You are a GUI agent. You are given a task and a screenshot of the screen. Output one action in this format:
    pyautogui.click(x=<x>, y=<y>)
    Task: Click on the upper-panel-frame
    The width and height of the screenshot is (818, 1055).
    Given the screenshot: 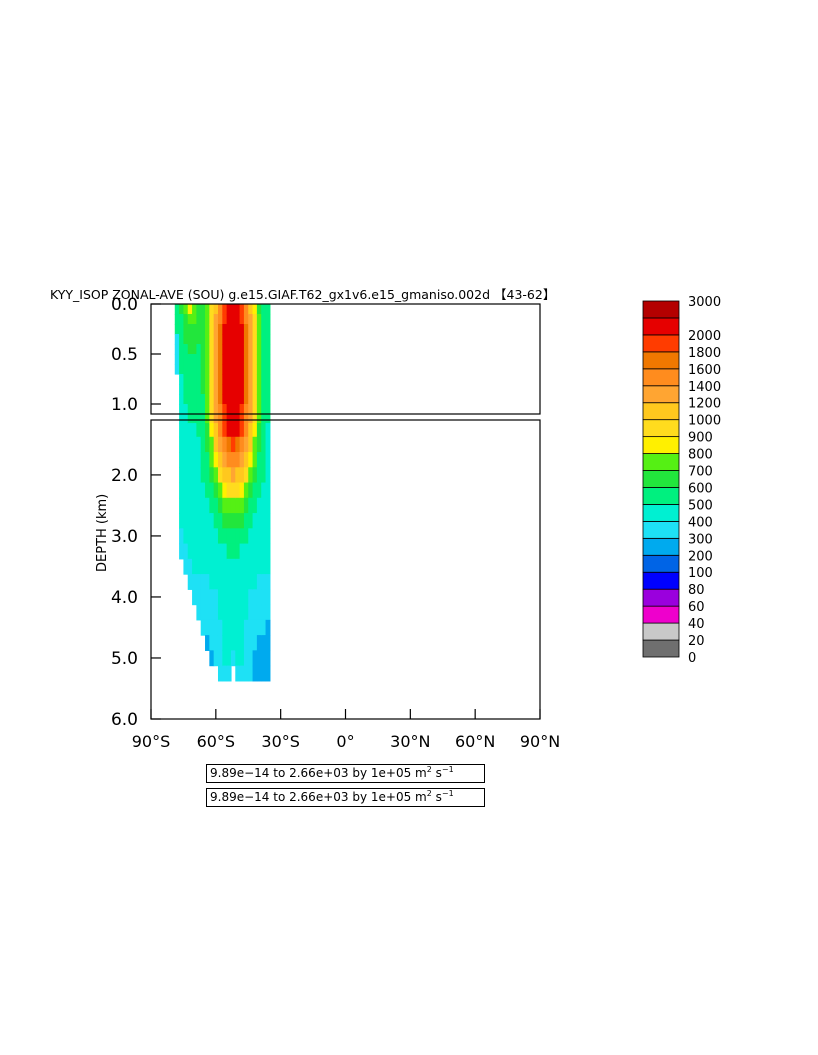 What is the action you would take?
    pyautogui.click(x=345, y=359)
    